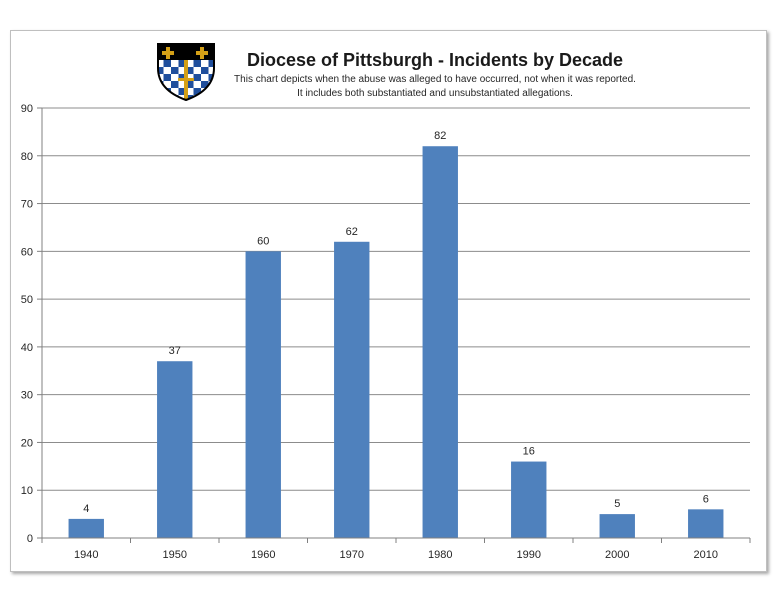 The height and width of the screenshot is (600, 775). Describe the element at coordinates (175, 449) in the screenshot. I see `bar-1950` at that location.